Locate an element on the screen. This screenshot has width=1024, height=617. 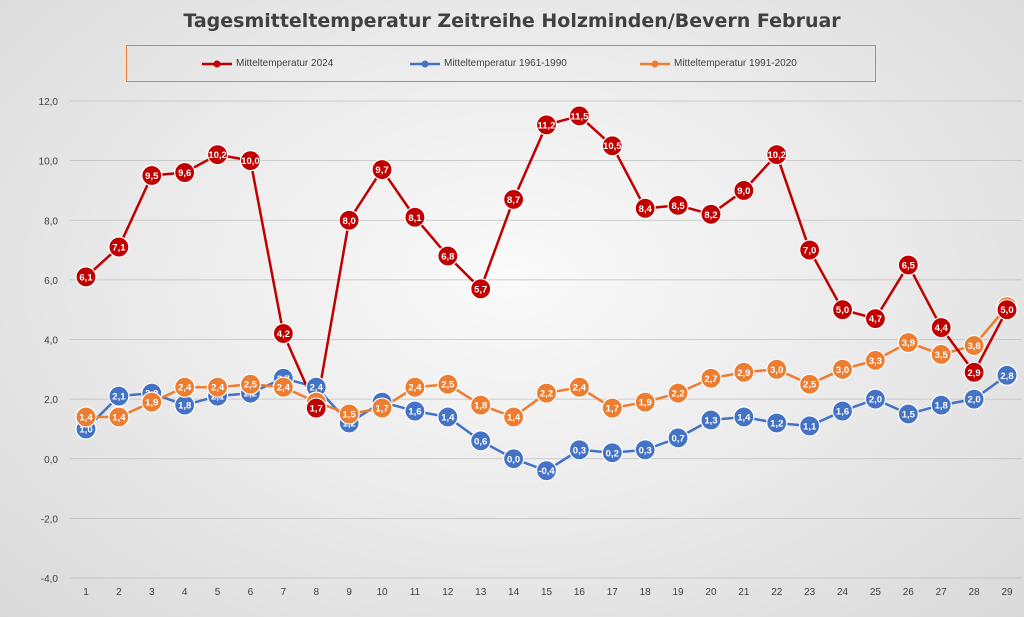
data-label: 11,5 is located at coordinates (579, 116).